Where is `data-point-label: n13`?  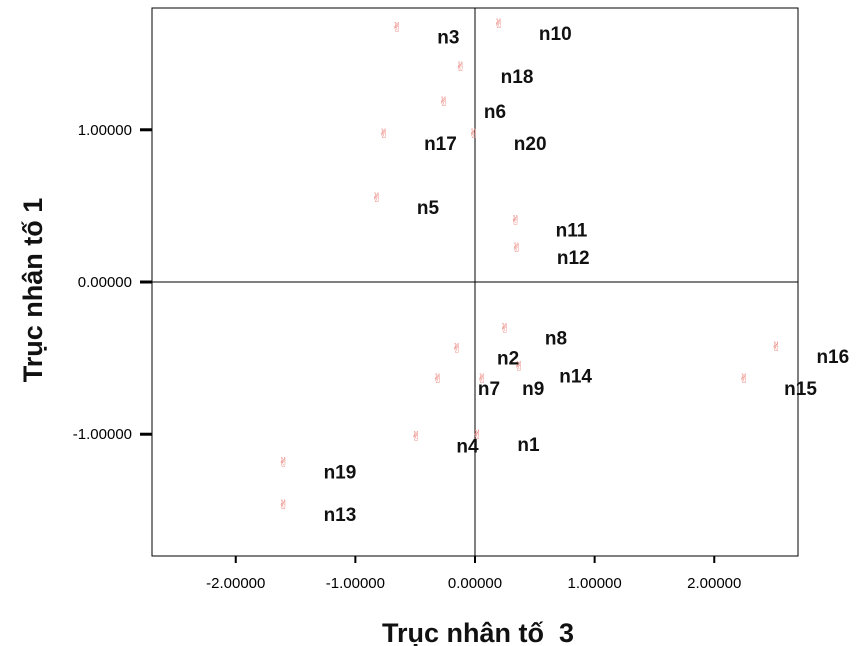
data-point-label: n13 is located at coordinates (340, 515).